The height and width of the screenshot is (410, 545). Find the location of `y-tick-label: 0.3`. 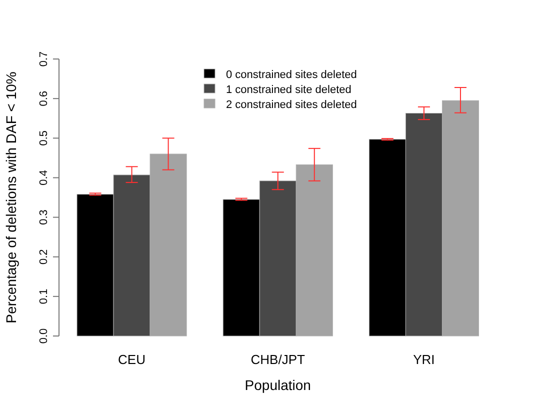

y-tick-label: 0.3 is located at coordinates (44, 217).